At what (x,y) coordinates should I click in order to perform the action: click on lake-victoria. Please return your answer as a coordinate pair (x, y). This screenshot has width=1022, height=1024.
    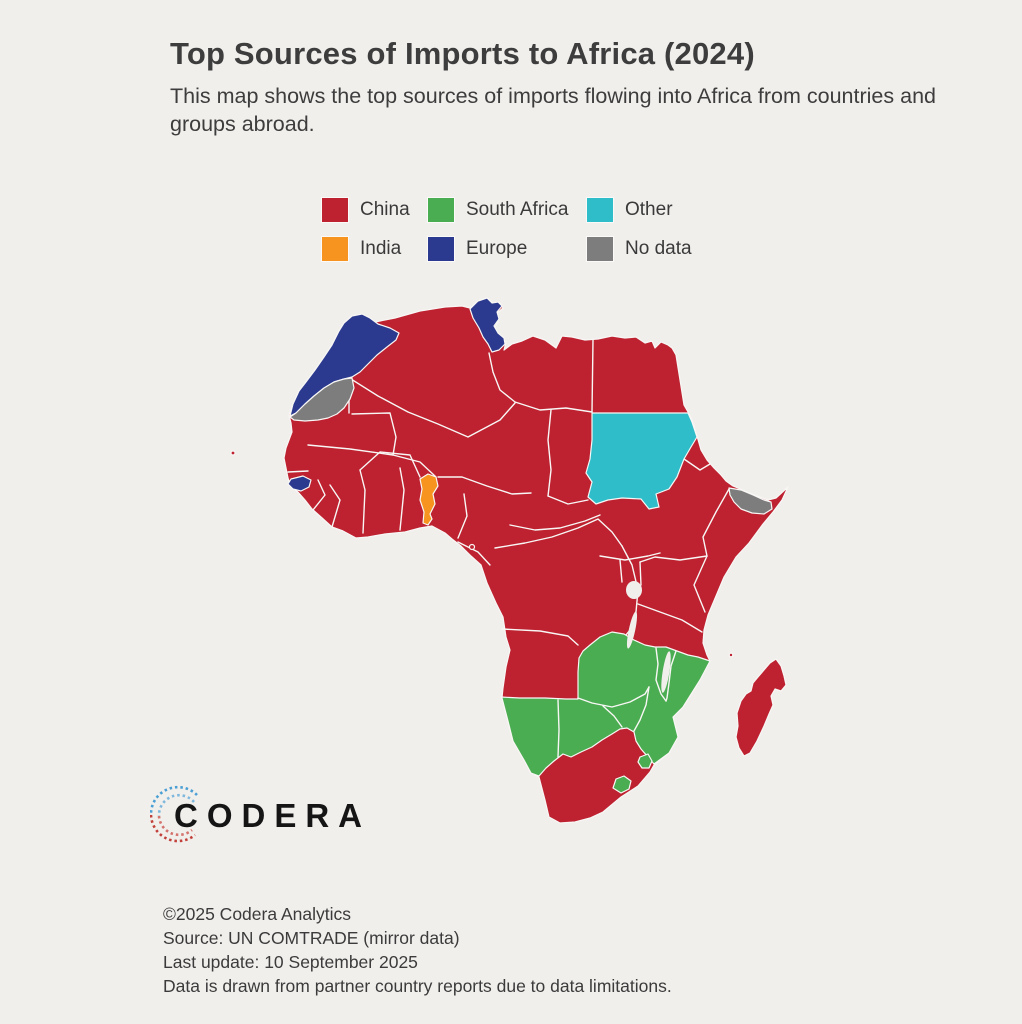
    Looking at the image, I should click on (634, 590).